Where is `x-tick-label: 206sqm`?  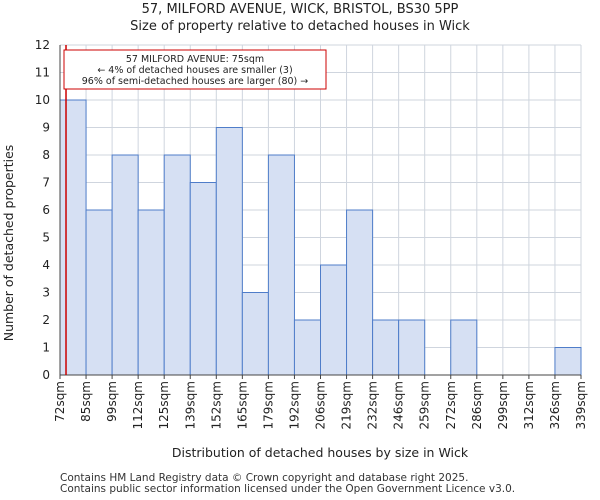 x-tick-label: 206sqm is located at coordinates (321, 405).